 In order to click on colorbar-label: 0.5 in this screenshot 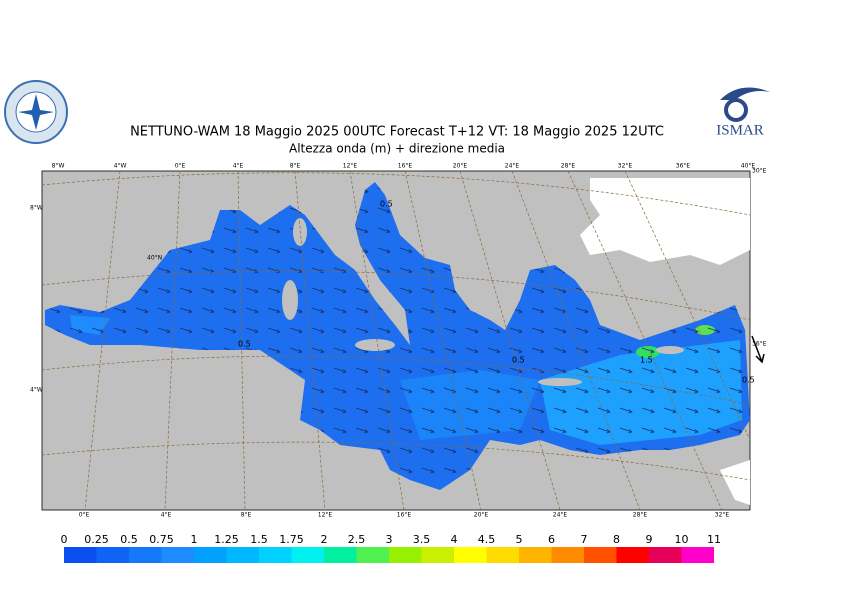, I will do `click(129, 539)`.